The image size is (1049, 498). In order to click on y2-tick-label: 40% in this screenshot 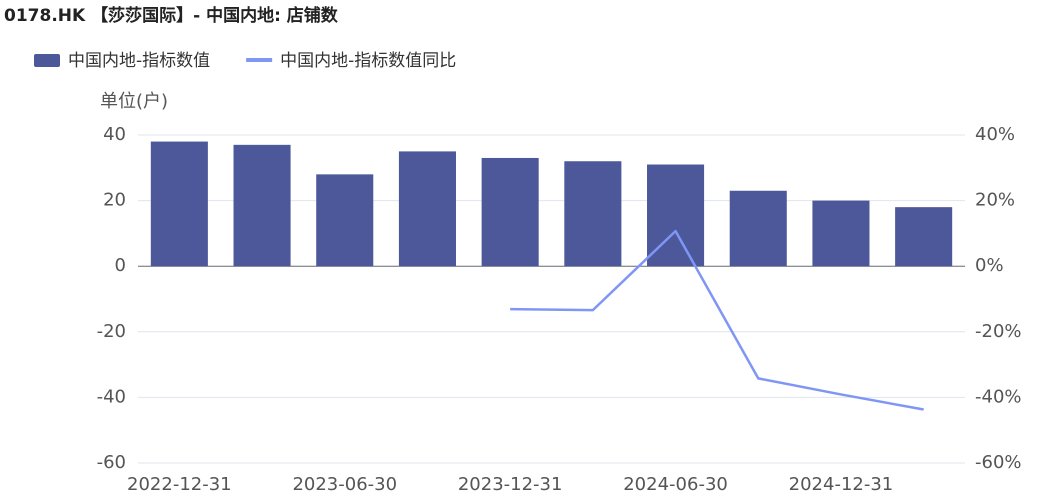, I will do `click(995, 134)`.